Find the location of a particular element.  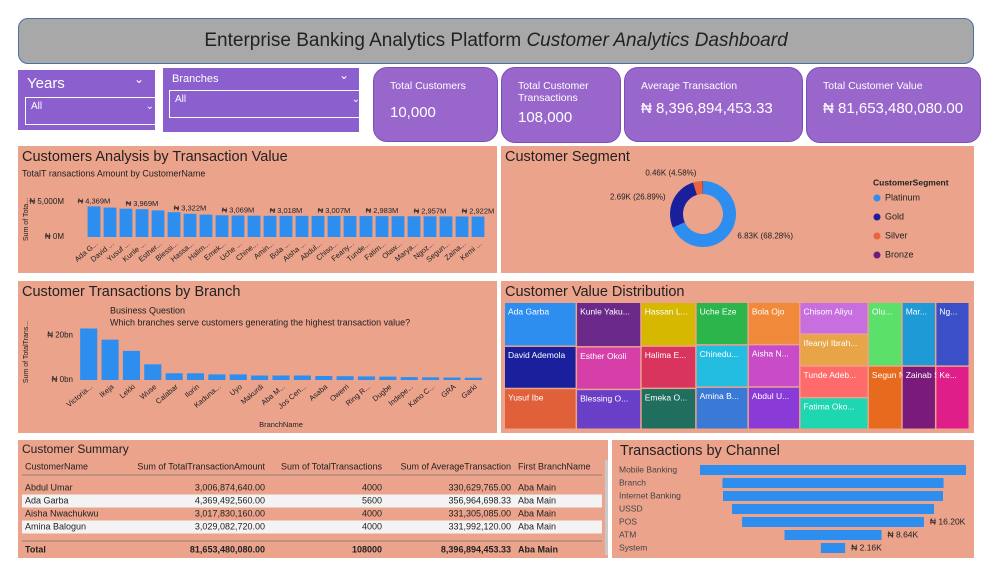

slicer-chevron: ⌄ is located at coordinates (344, 75).